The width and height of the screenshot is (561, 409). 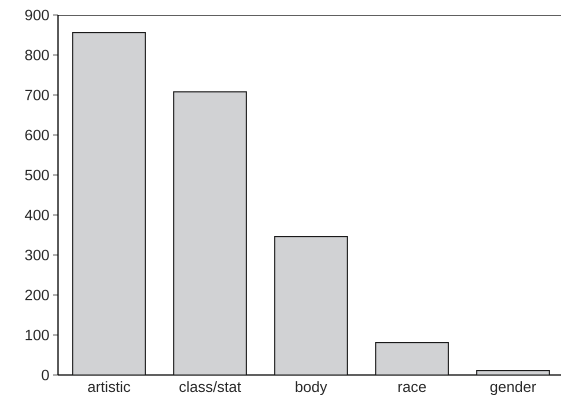 What do you see at coordinates (412, 388) in the screenshot?
I see `x-tick-label: race` at bounding box center [412, 388].